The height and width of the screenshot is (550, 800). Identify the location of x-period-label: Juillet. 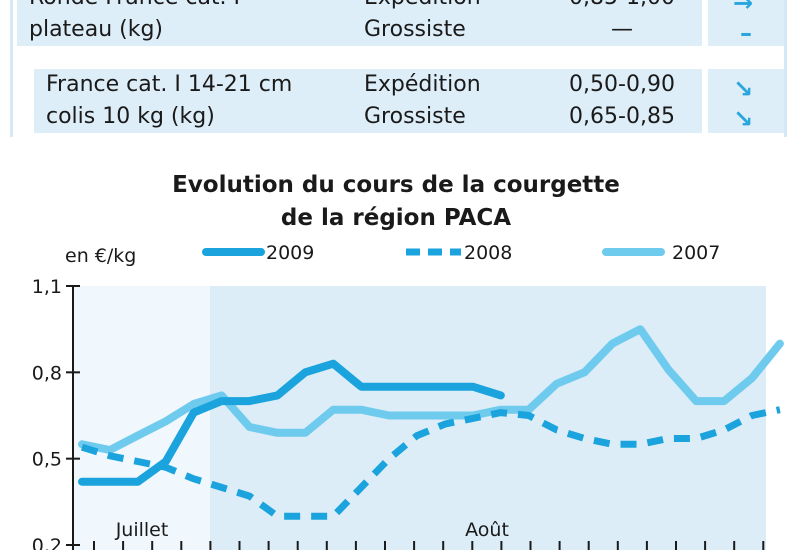
(142, 530).